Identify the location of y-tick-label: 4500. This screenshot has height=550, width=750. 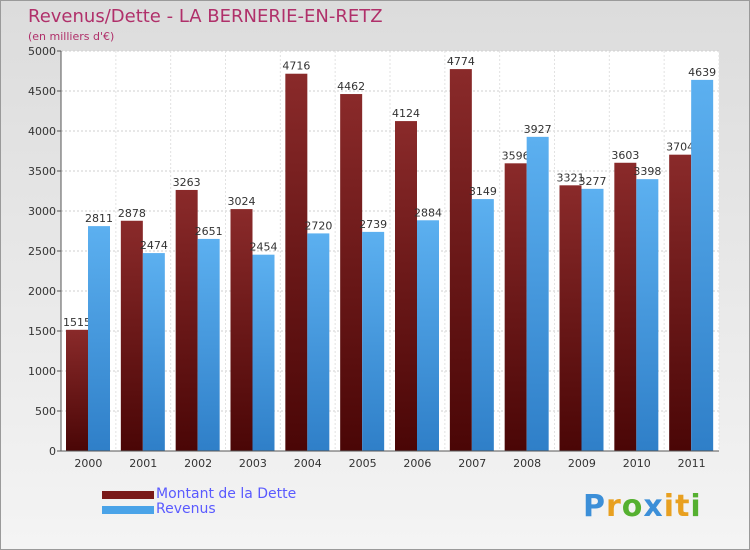
(42, 91).